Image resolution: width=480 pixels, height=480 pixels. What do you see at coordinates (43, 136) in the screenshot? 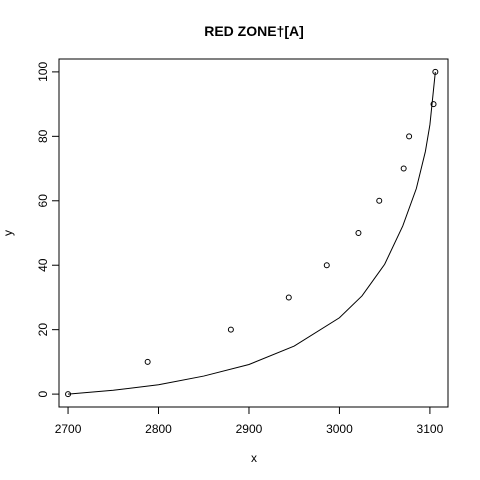
I see `y-tick-label: 80` at bounding box center [43, 136].